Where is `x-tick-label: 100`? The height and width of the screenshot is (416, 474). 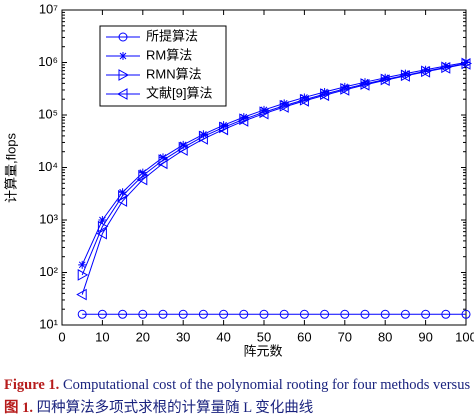
x-tick-label: 100 is located at coordinates (464, 336).